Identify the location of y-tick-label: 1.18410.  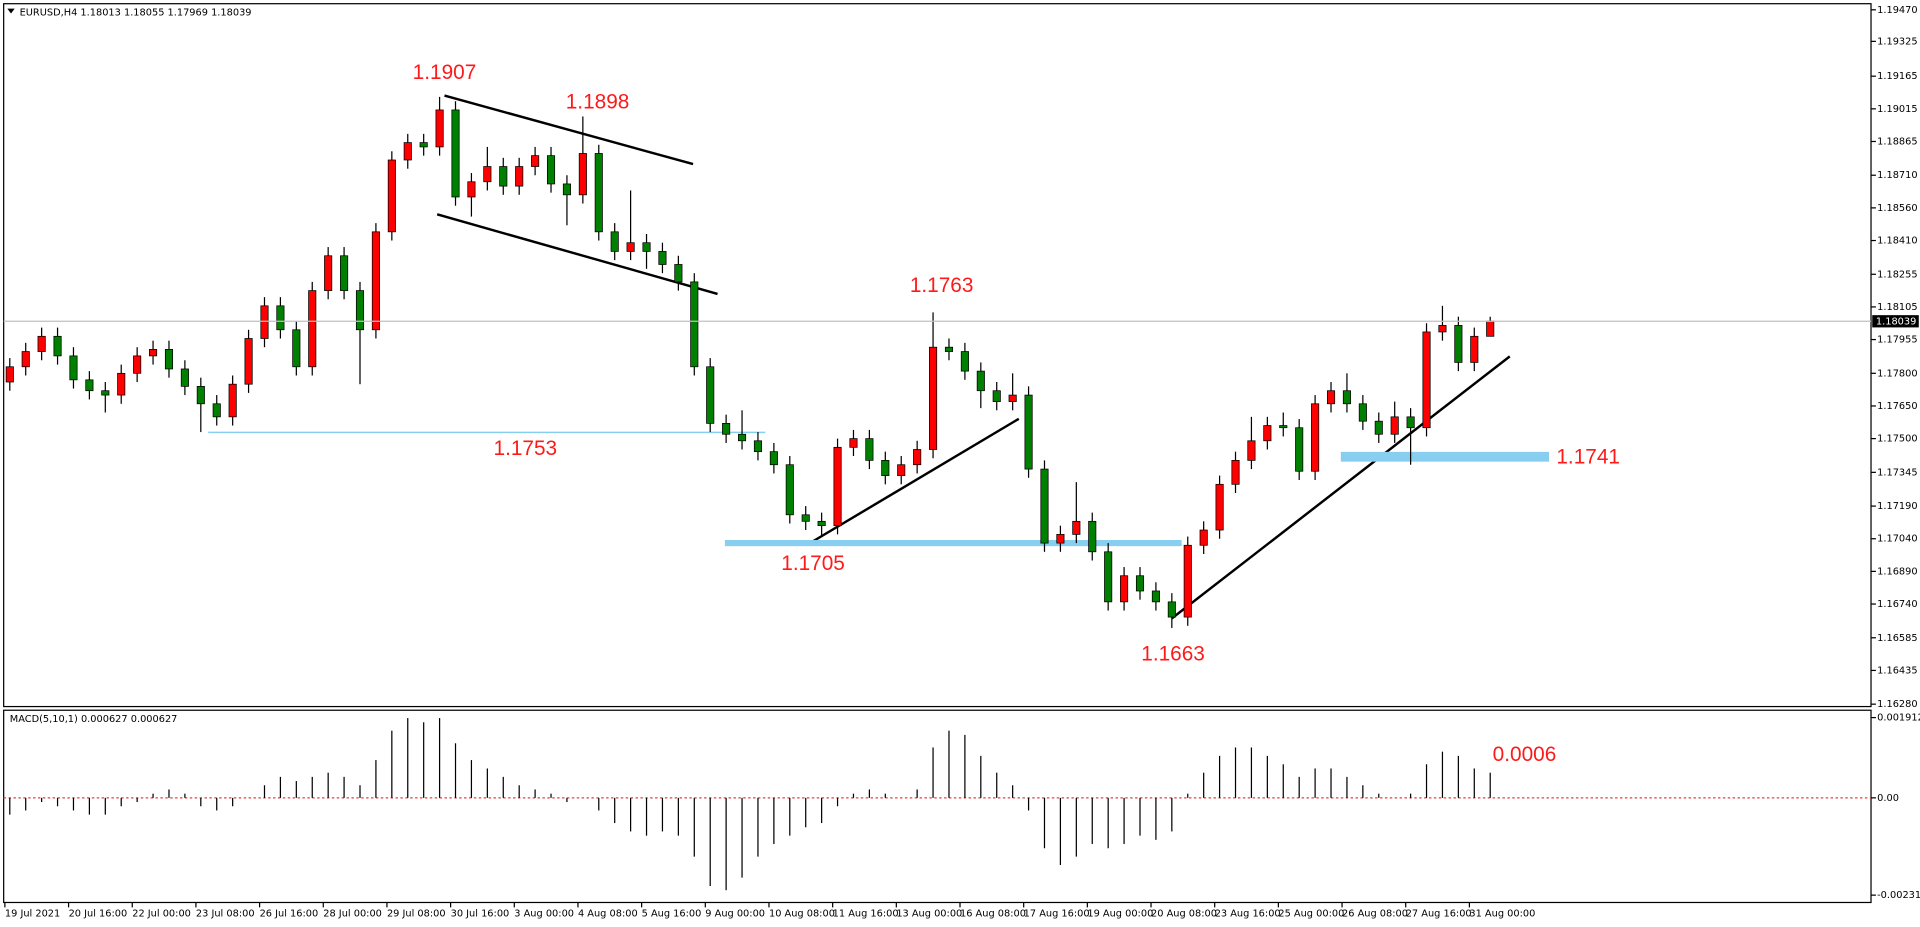
(1897, 241).